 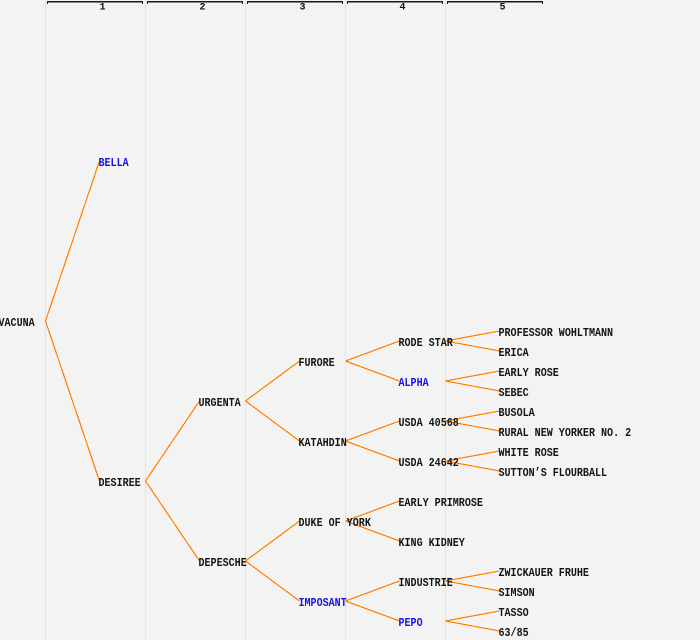 I want to click on svg-text: PEPO, so click(x=411, y=623).